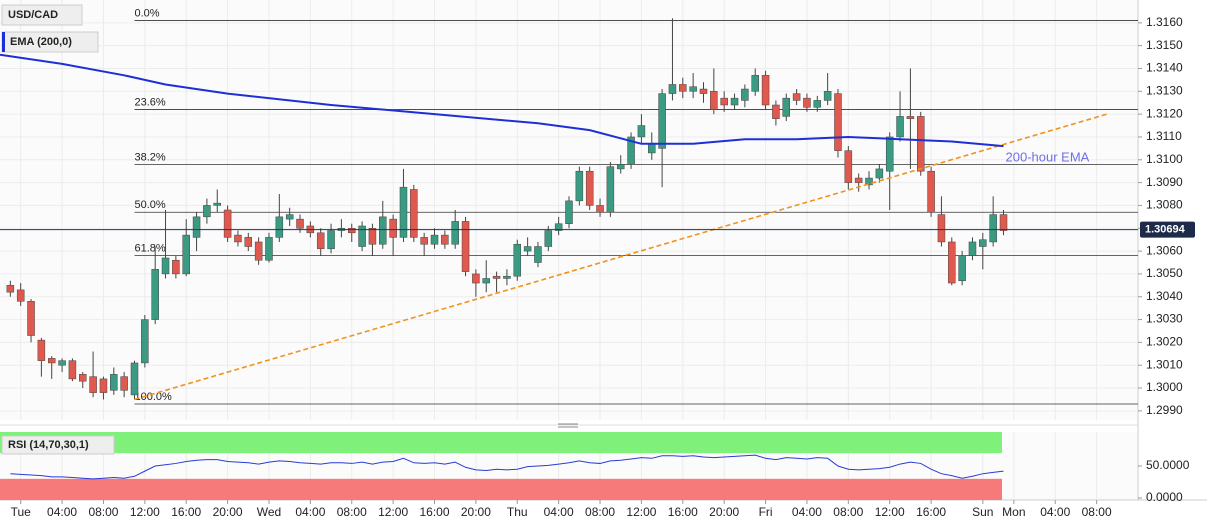  I want to click on x-tick-label: Fri, so click(766, 512).